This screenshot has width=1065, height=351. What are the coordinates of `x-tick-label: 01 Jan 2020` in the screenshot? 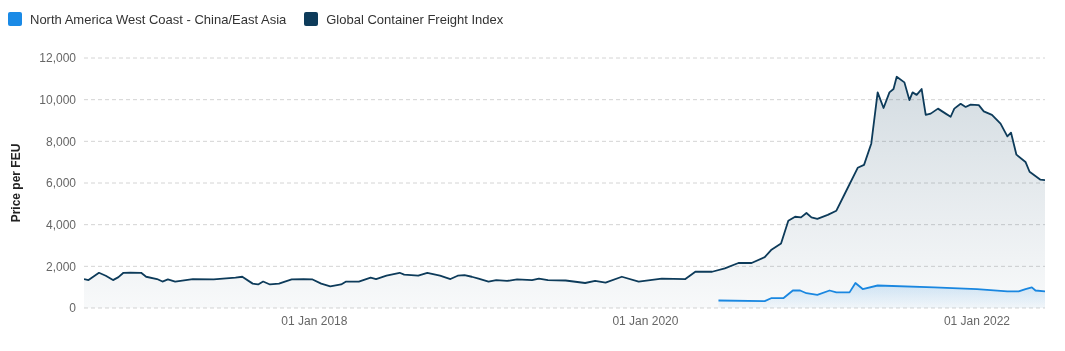 It's located at (645, 320).